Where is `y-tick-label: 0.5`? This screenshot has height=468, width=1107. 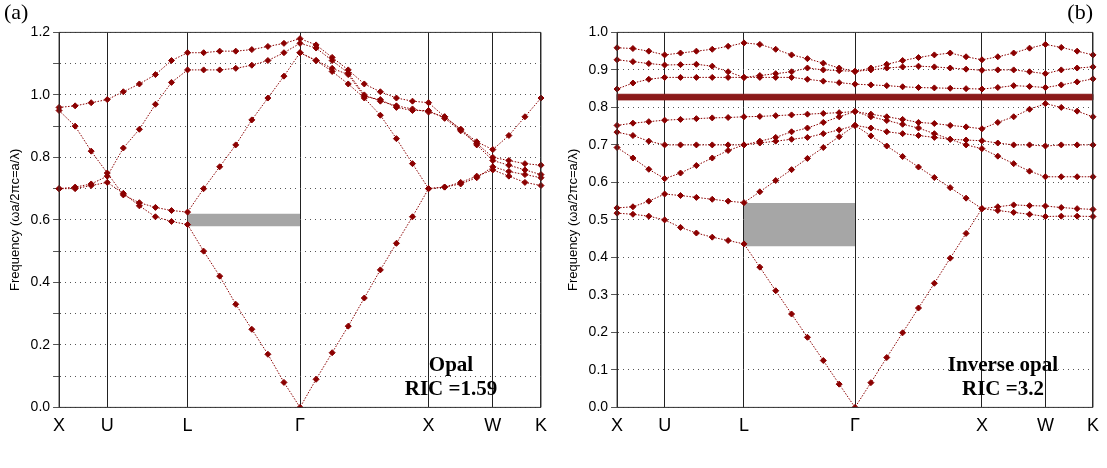 y-tick-label: 0.5 is located at coordinates (598, 218).